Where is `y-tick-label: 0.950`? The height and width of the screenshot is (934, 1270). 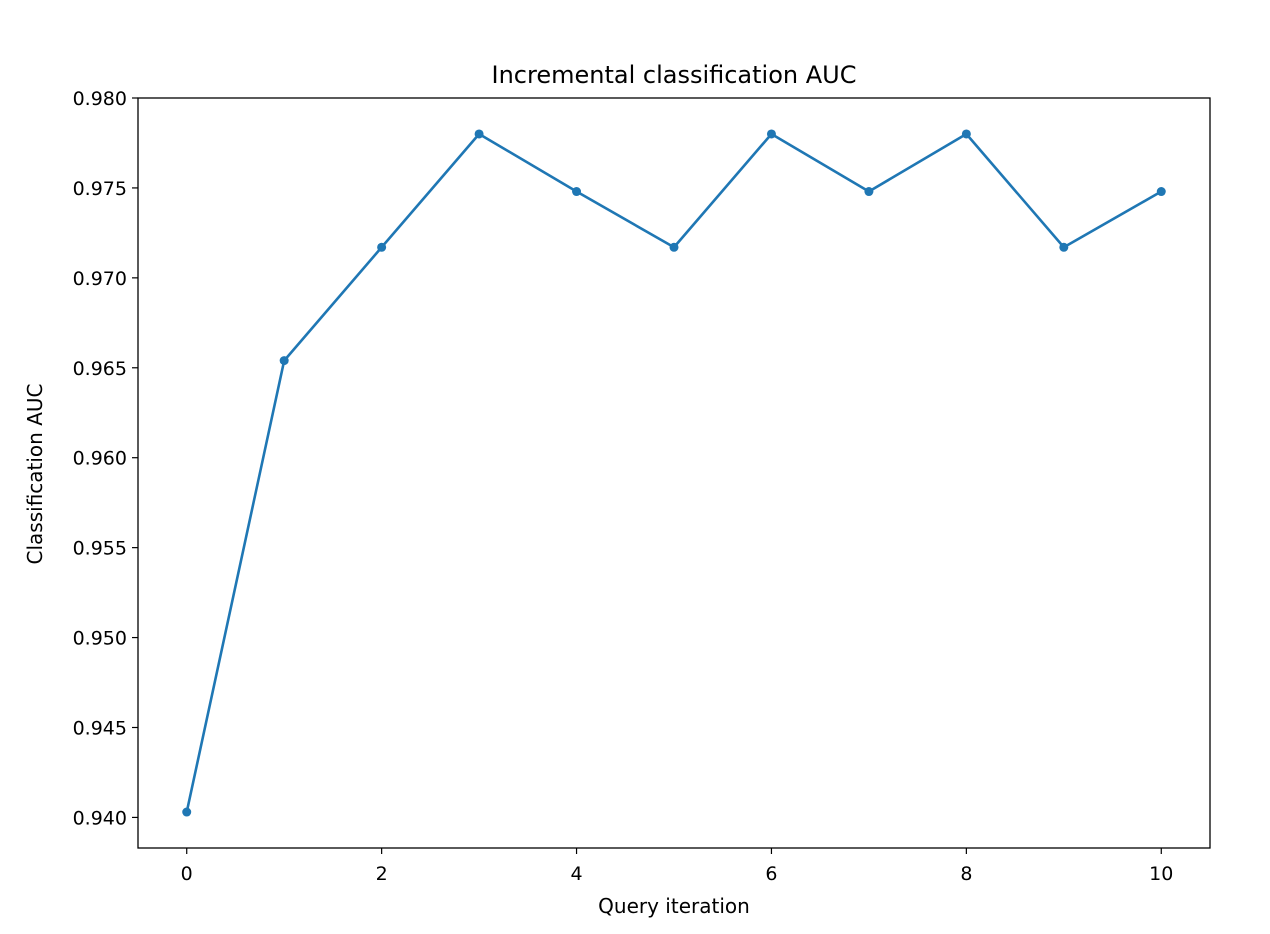 y-tick-label: 0.950 is located at coordinates (100, 639).